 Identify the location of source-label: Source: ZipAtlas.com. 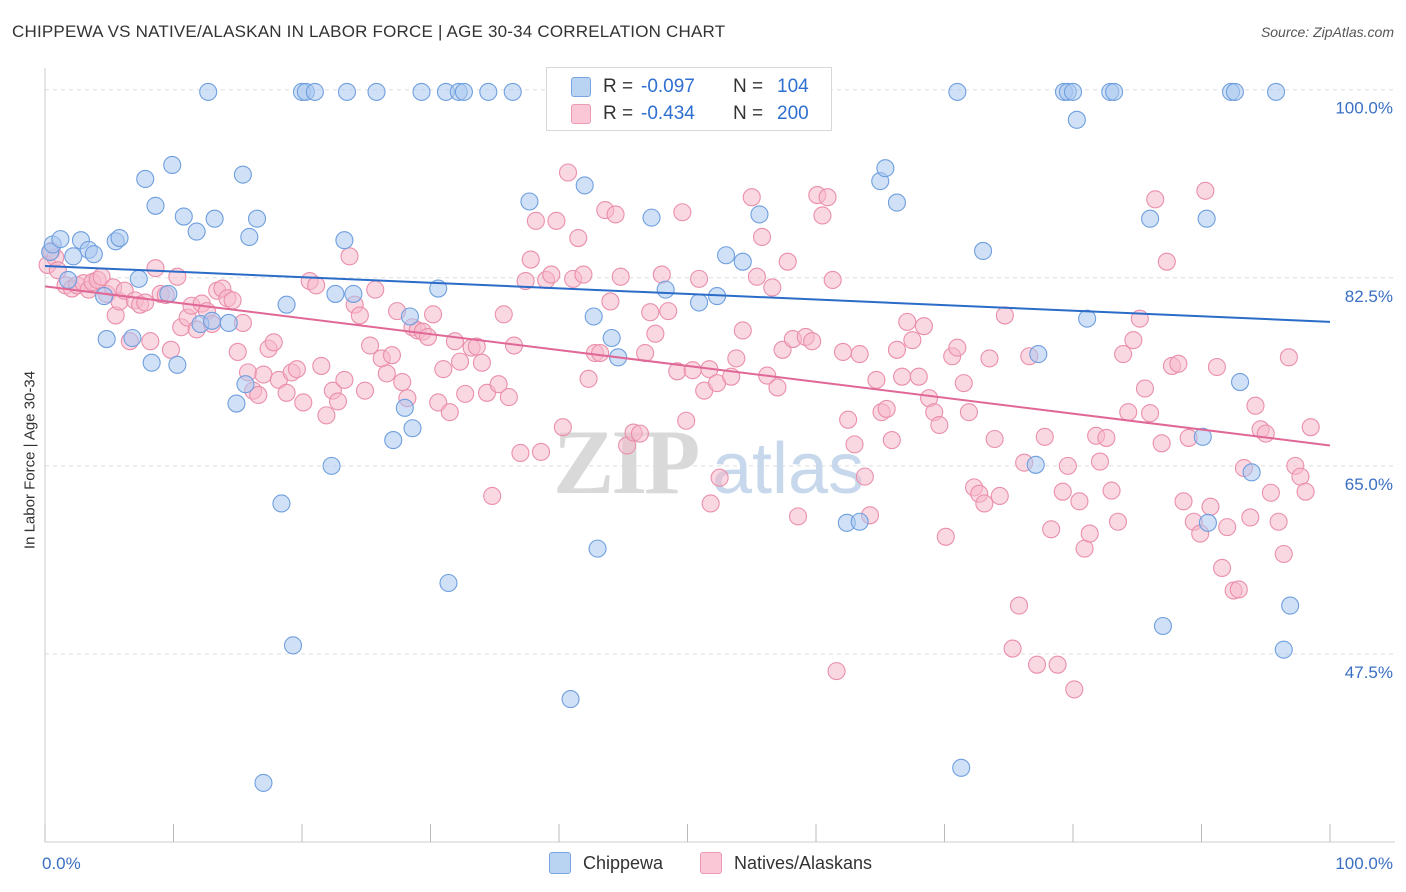
(1327, 32).